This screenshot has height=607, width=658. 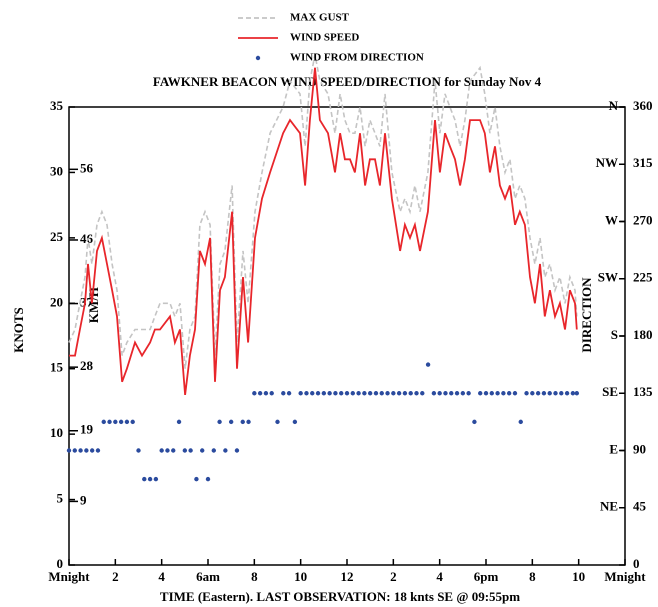 I want to click on direction-axis-label: DIRECTION, so click(x=586, y=315).